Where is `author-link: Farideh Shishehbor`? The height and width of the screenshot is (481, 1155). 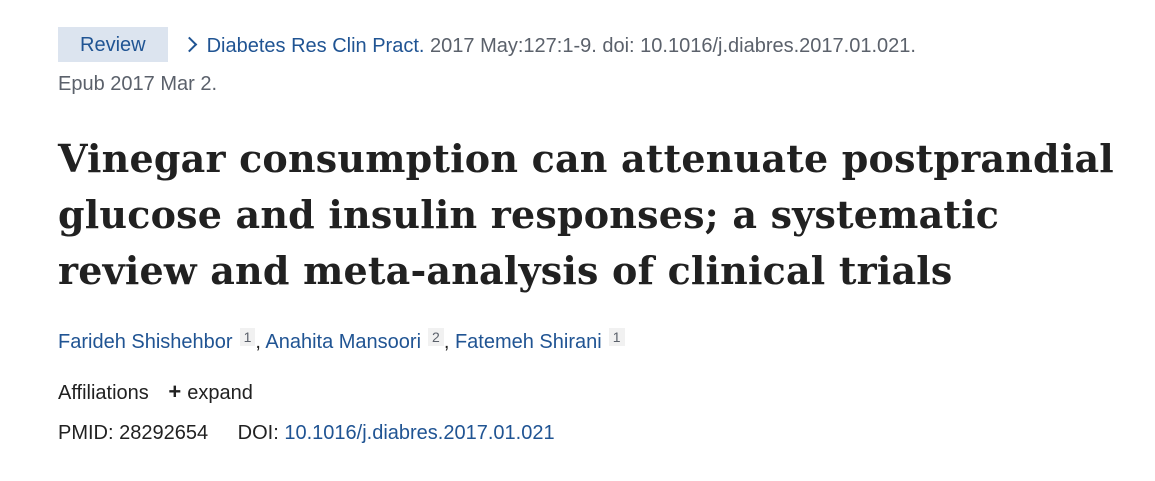
author-link: Farideh Shishehbor is located at coordinates (145, 342).